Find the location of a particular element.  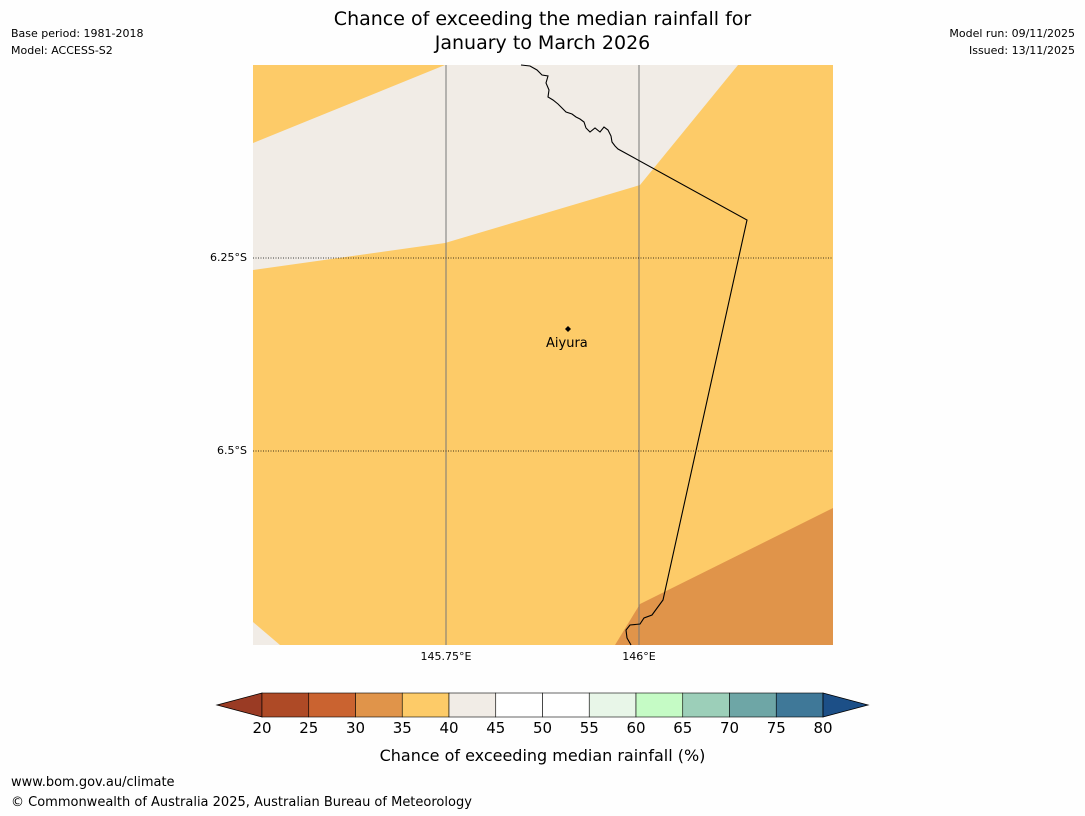

header-meta-right: Model run: 09/11/2025 Issued: 13/11/2025 is located at coordinates (1012, 42).